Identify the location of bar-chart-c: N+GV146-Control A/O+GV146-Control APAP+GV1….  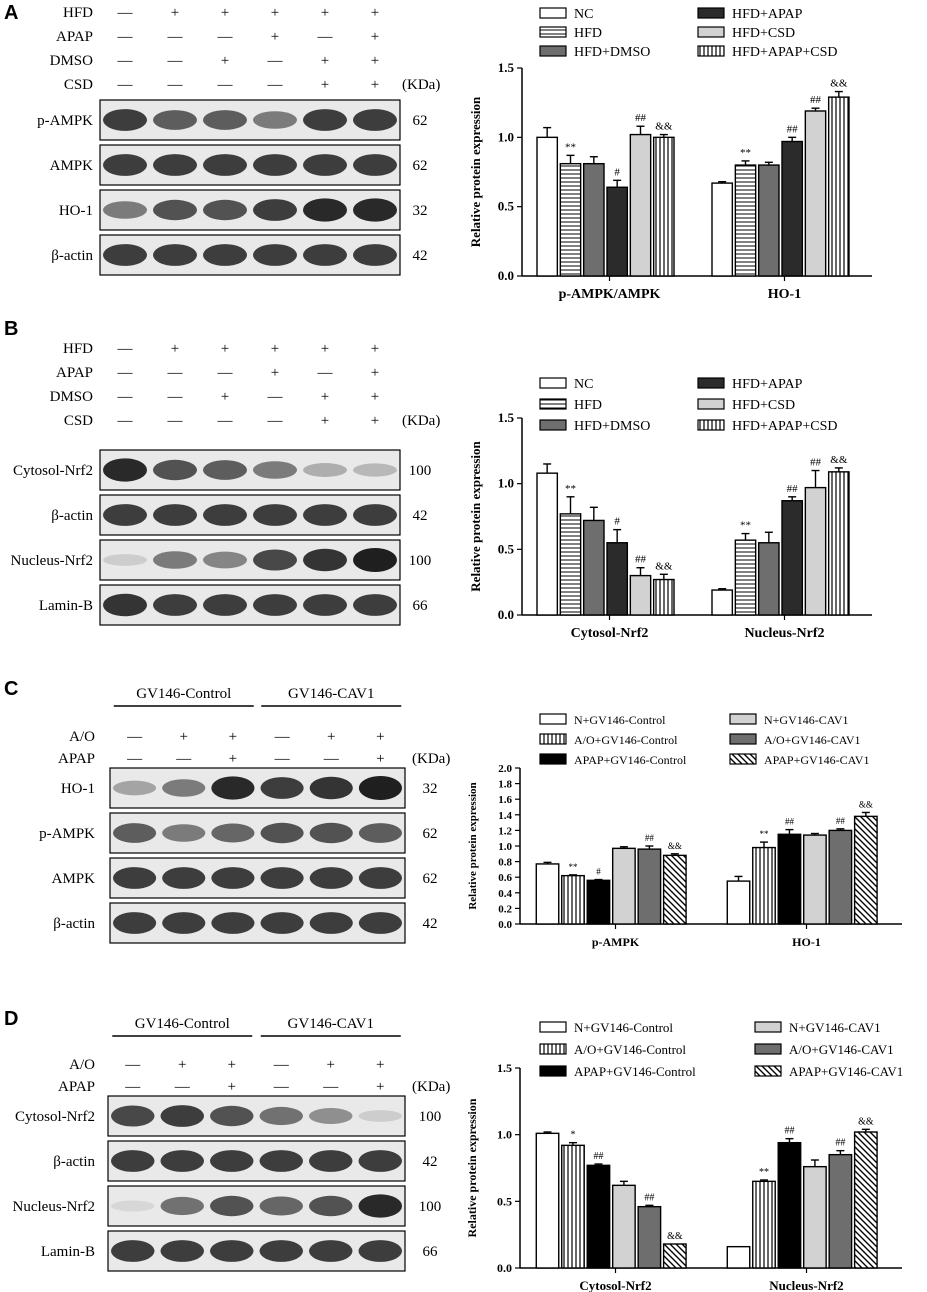
(684, 831).